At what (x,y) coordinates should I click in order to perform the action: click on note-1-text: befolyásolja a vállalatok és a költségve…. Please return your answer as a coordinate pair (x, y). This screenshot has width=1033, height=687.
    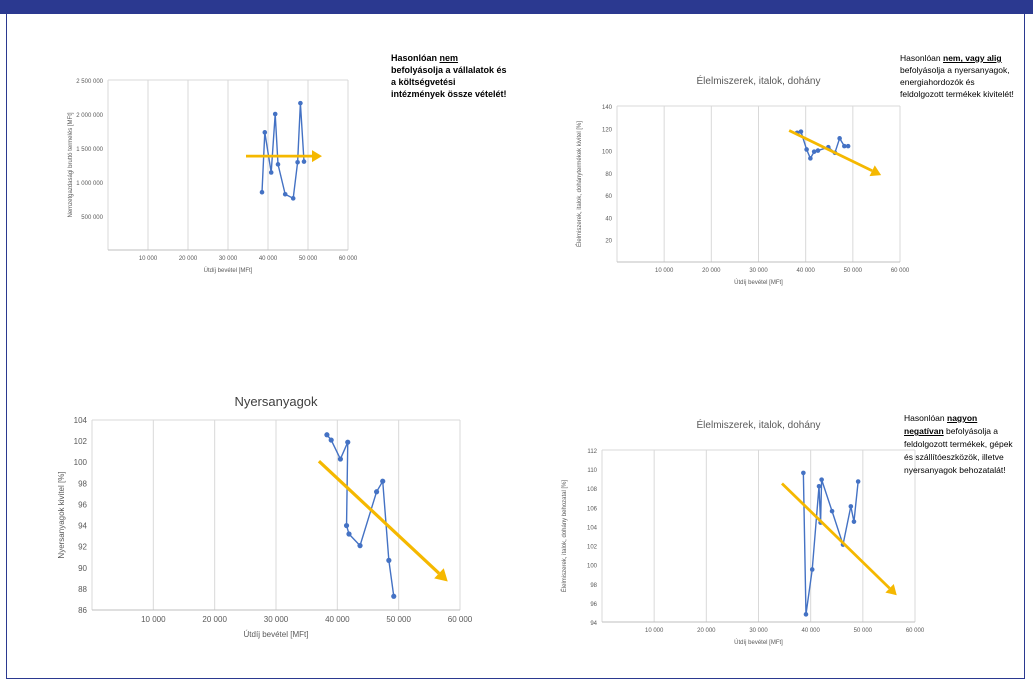
    Looking at the image, I should click on (449, 82).